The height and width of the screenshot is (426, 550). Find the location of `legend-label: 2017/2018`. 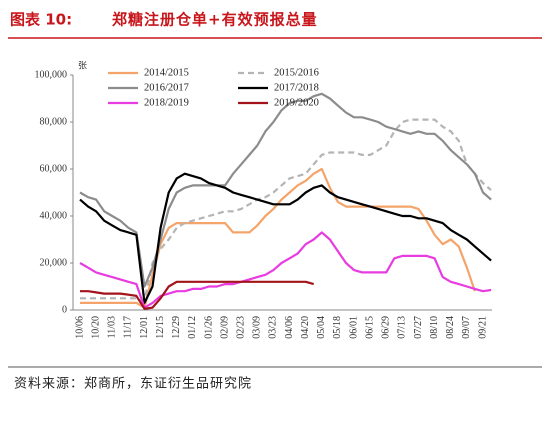

legend-label: 2017/2018 is located at coordinates (296, 87).